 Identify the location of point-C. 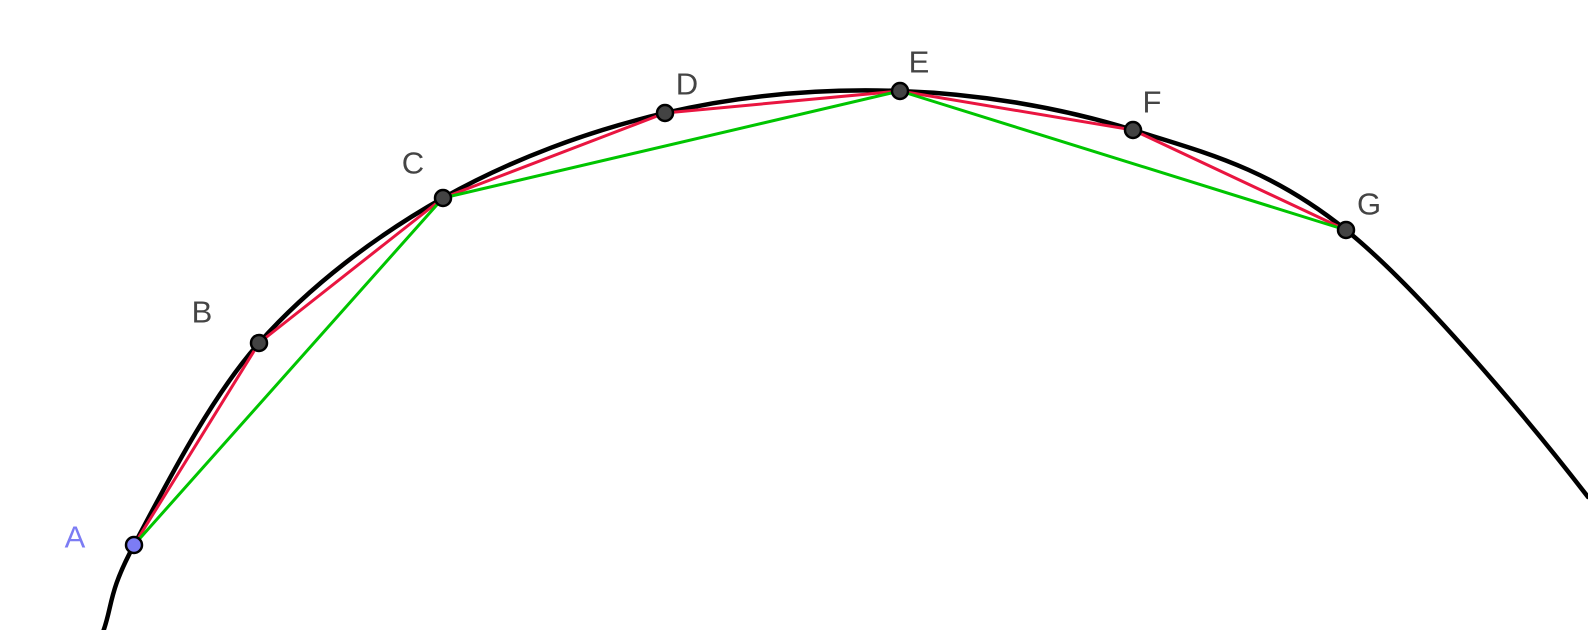
(443, 198).